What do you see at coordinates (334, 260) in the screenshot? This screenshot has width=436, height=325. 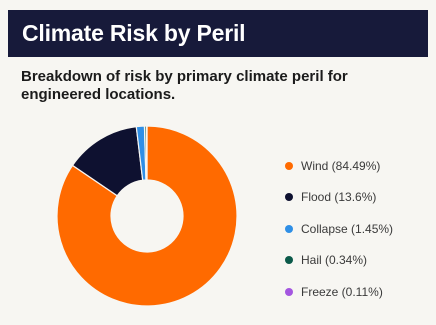 I see `legend-label-hail: Hail (0.34%)` at bounding box center [334, 260].